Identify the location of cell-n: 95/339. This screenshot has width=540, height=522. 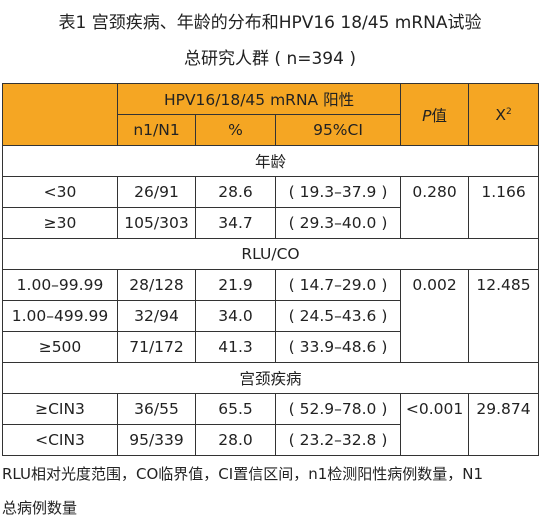
(156, 440).